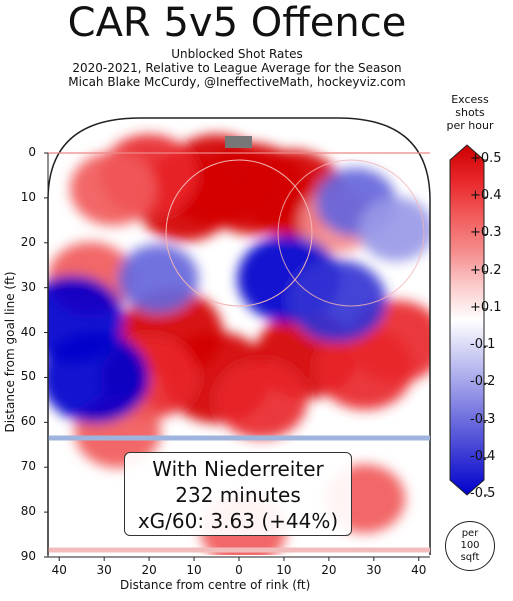 Image resolution: width=513 pixels, height=601 pixels. What do you see at coordinates (239, 233) in the screenshot?
I see `faceoff-circle-left` at bounding box center [239, 233].